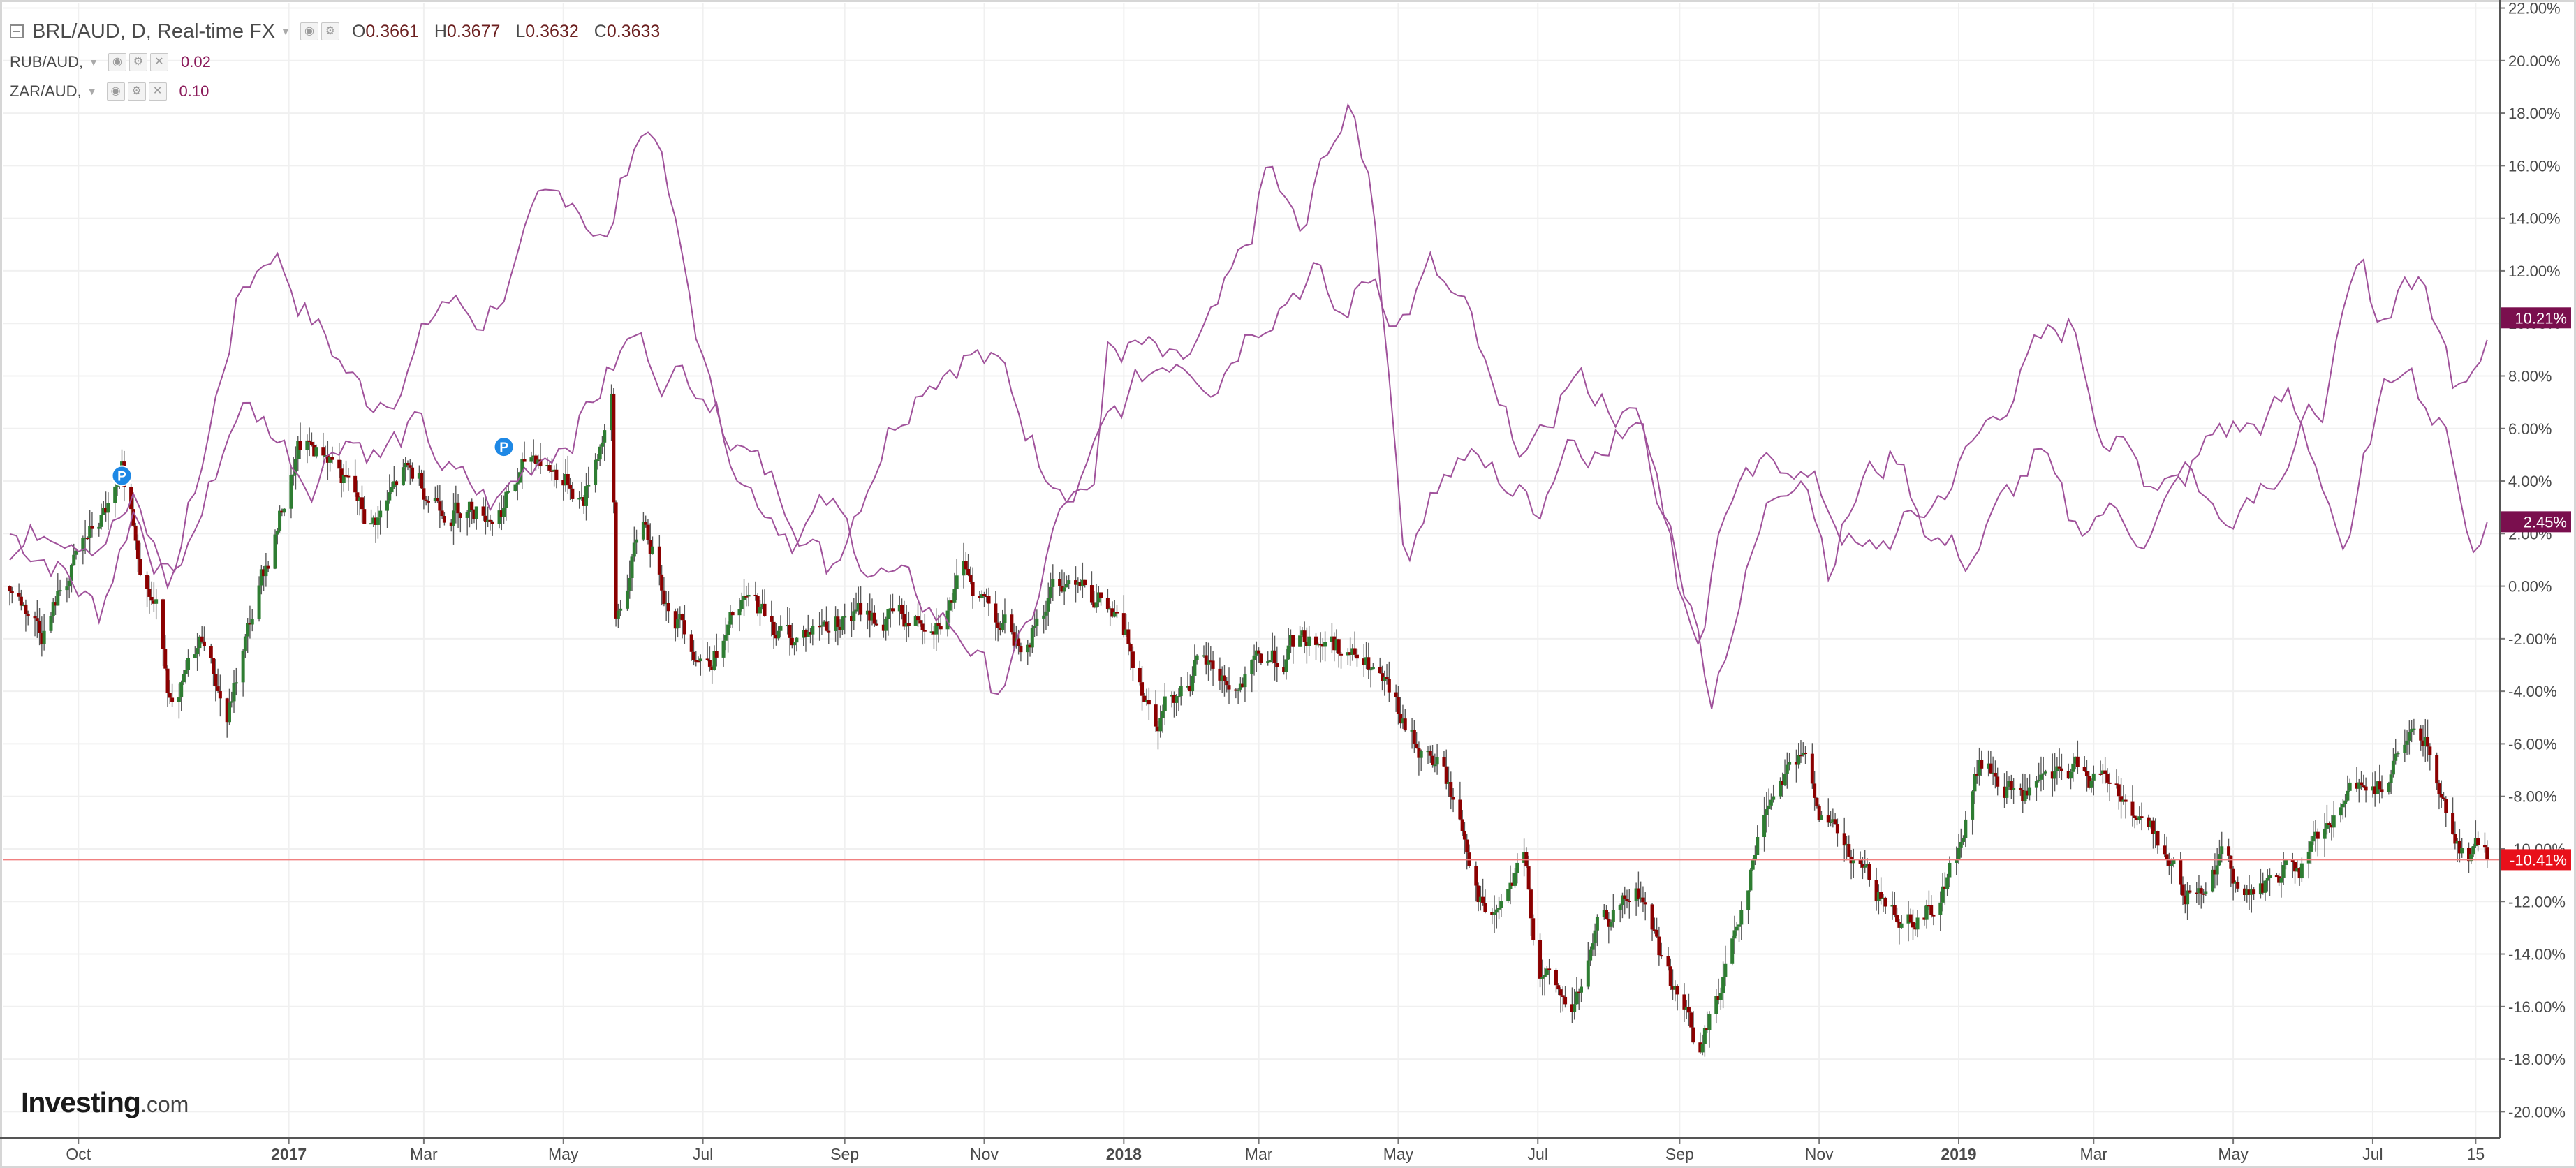 Image resolution: width=2576 pixels, height=1168 pixels. Describe the element at coordinates (289, 1154) in the screenshot. I see `x-tick-label: 2017` at that location.